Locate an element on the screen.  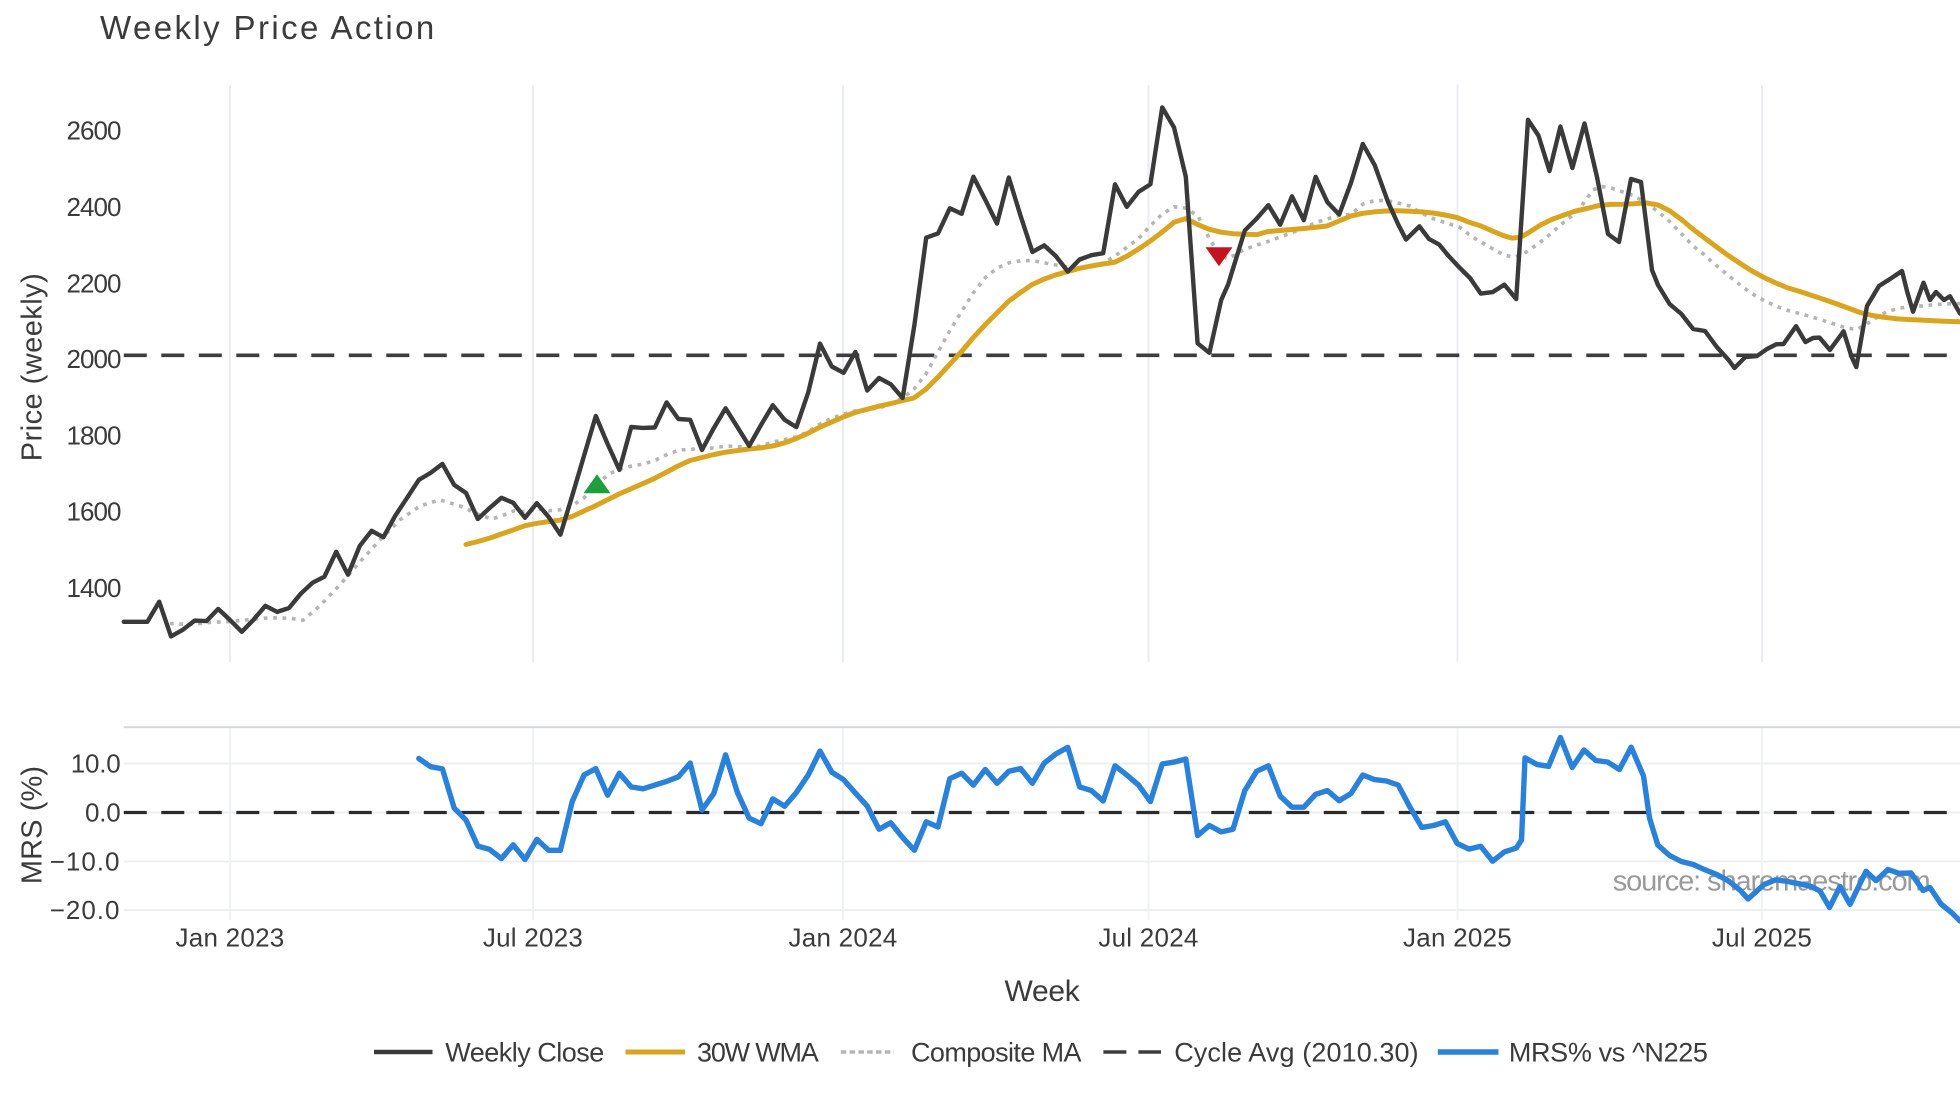
svg-text: 30W WMA is located at coordinates (758, 1053).